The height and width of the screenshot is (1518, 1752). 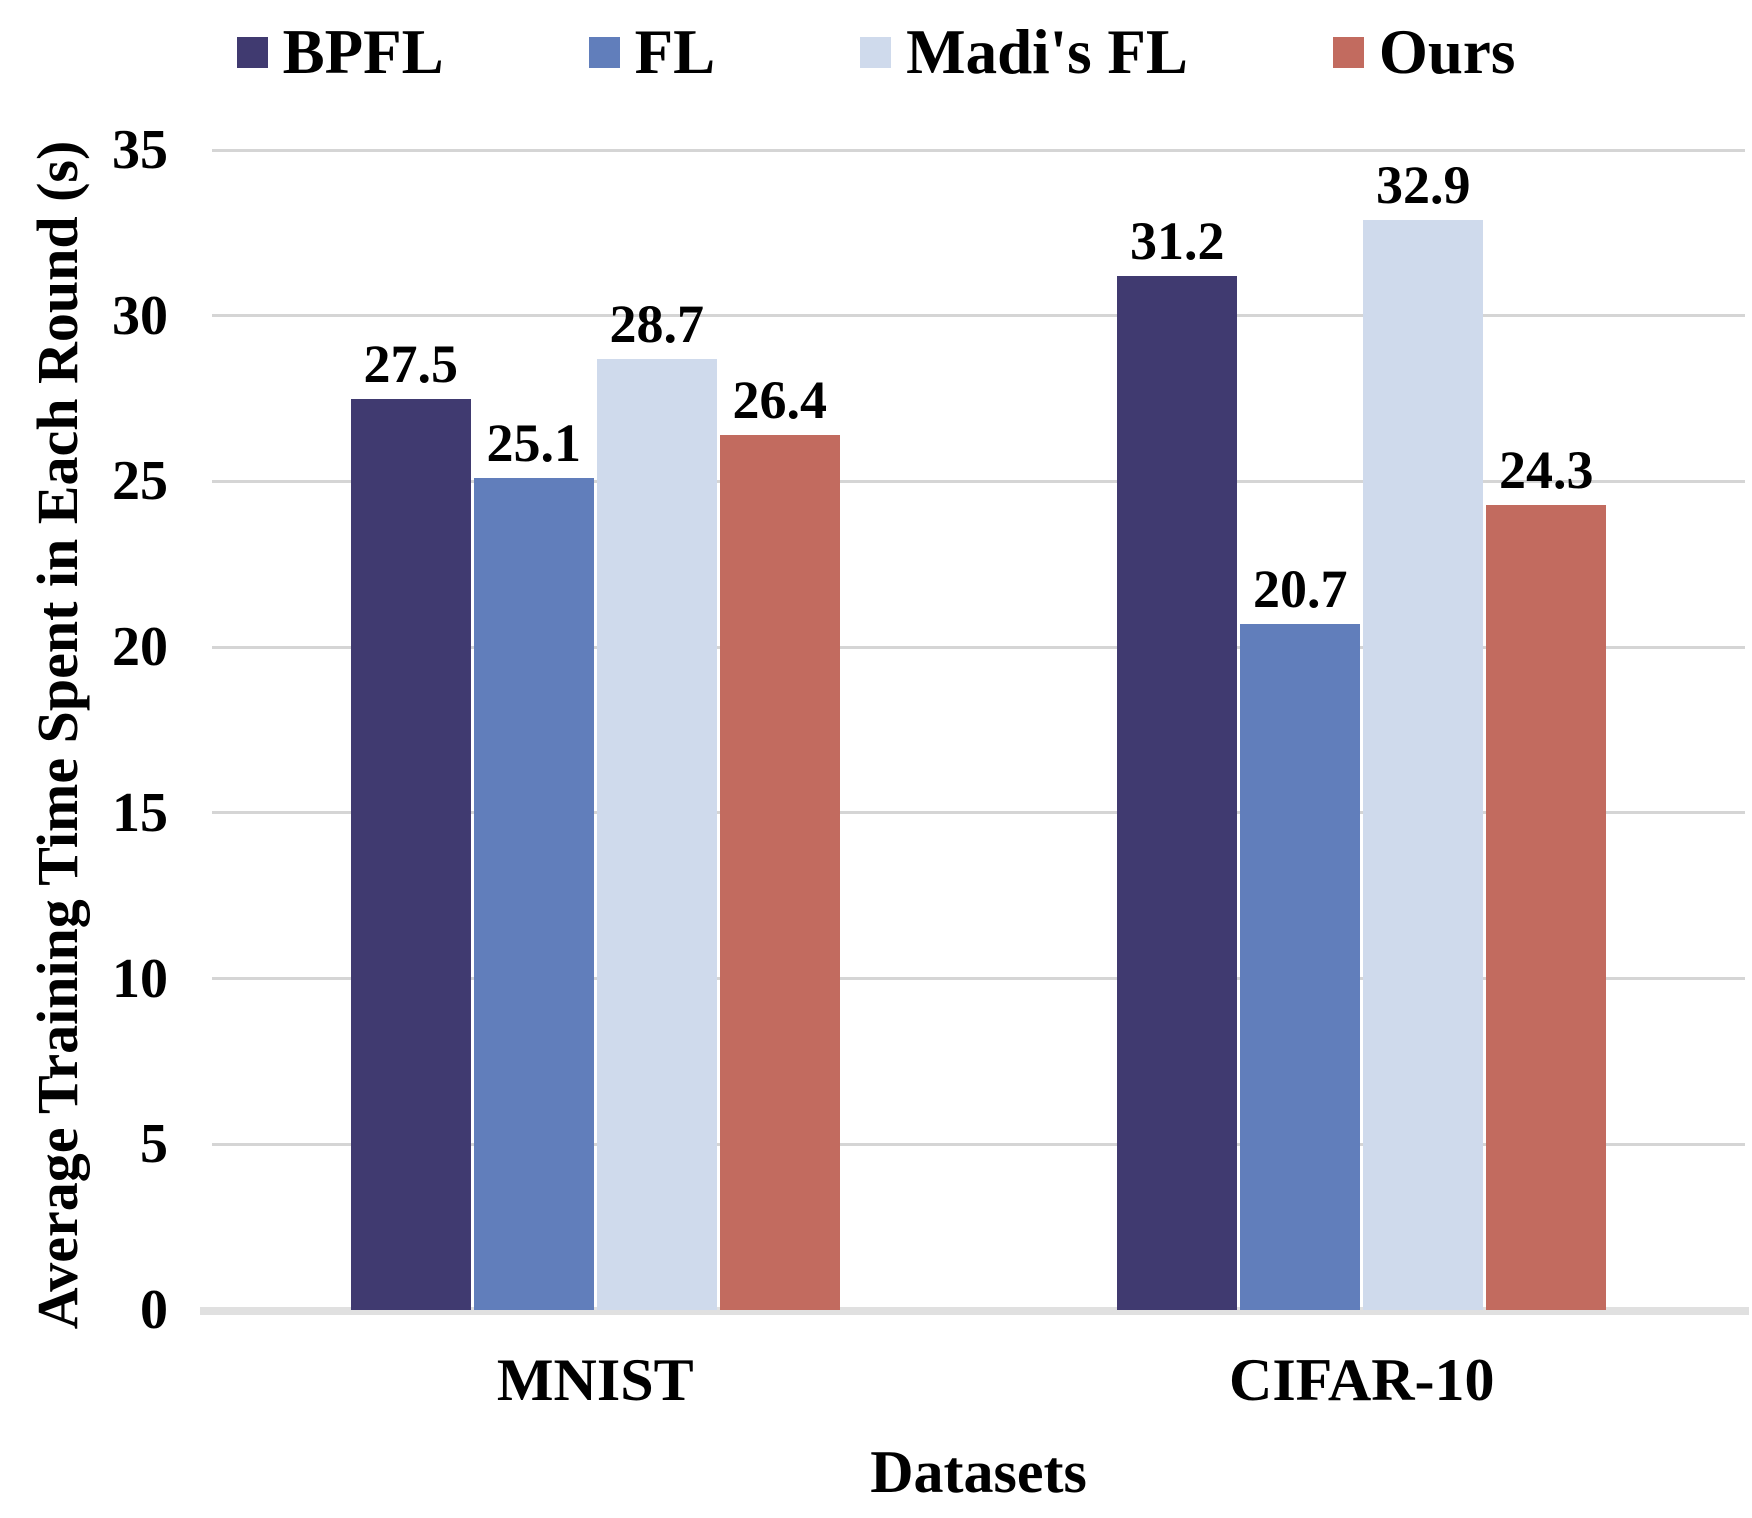 I want to click on bar-value-label: 32.9, so click(x=1423, y=184).